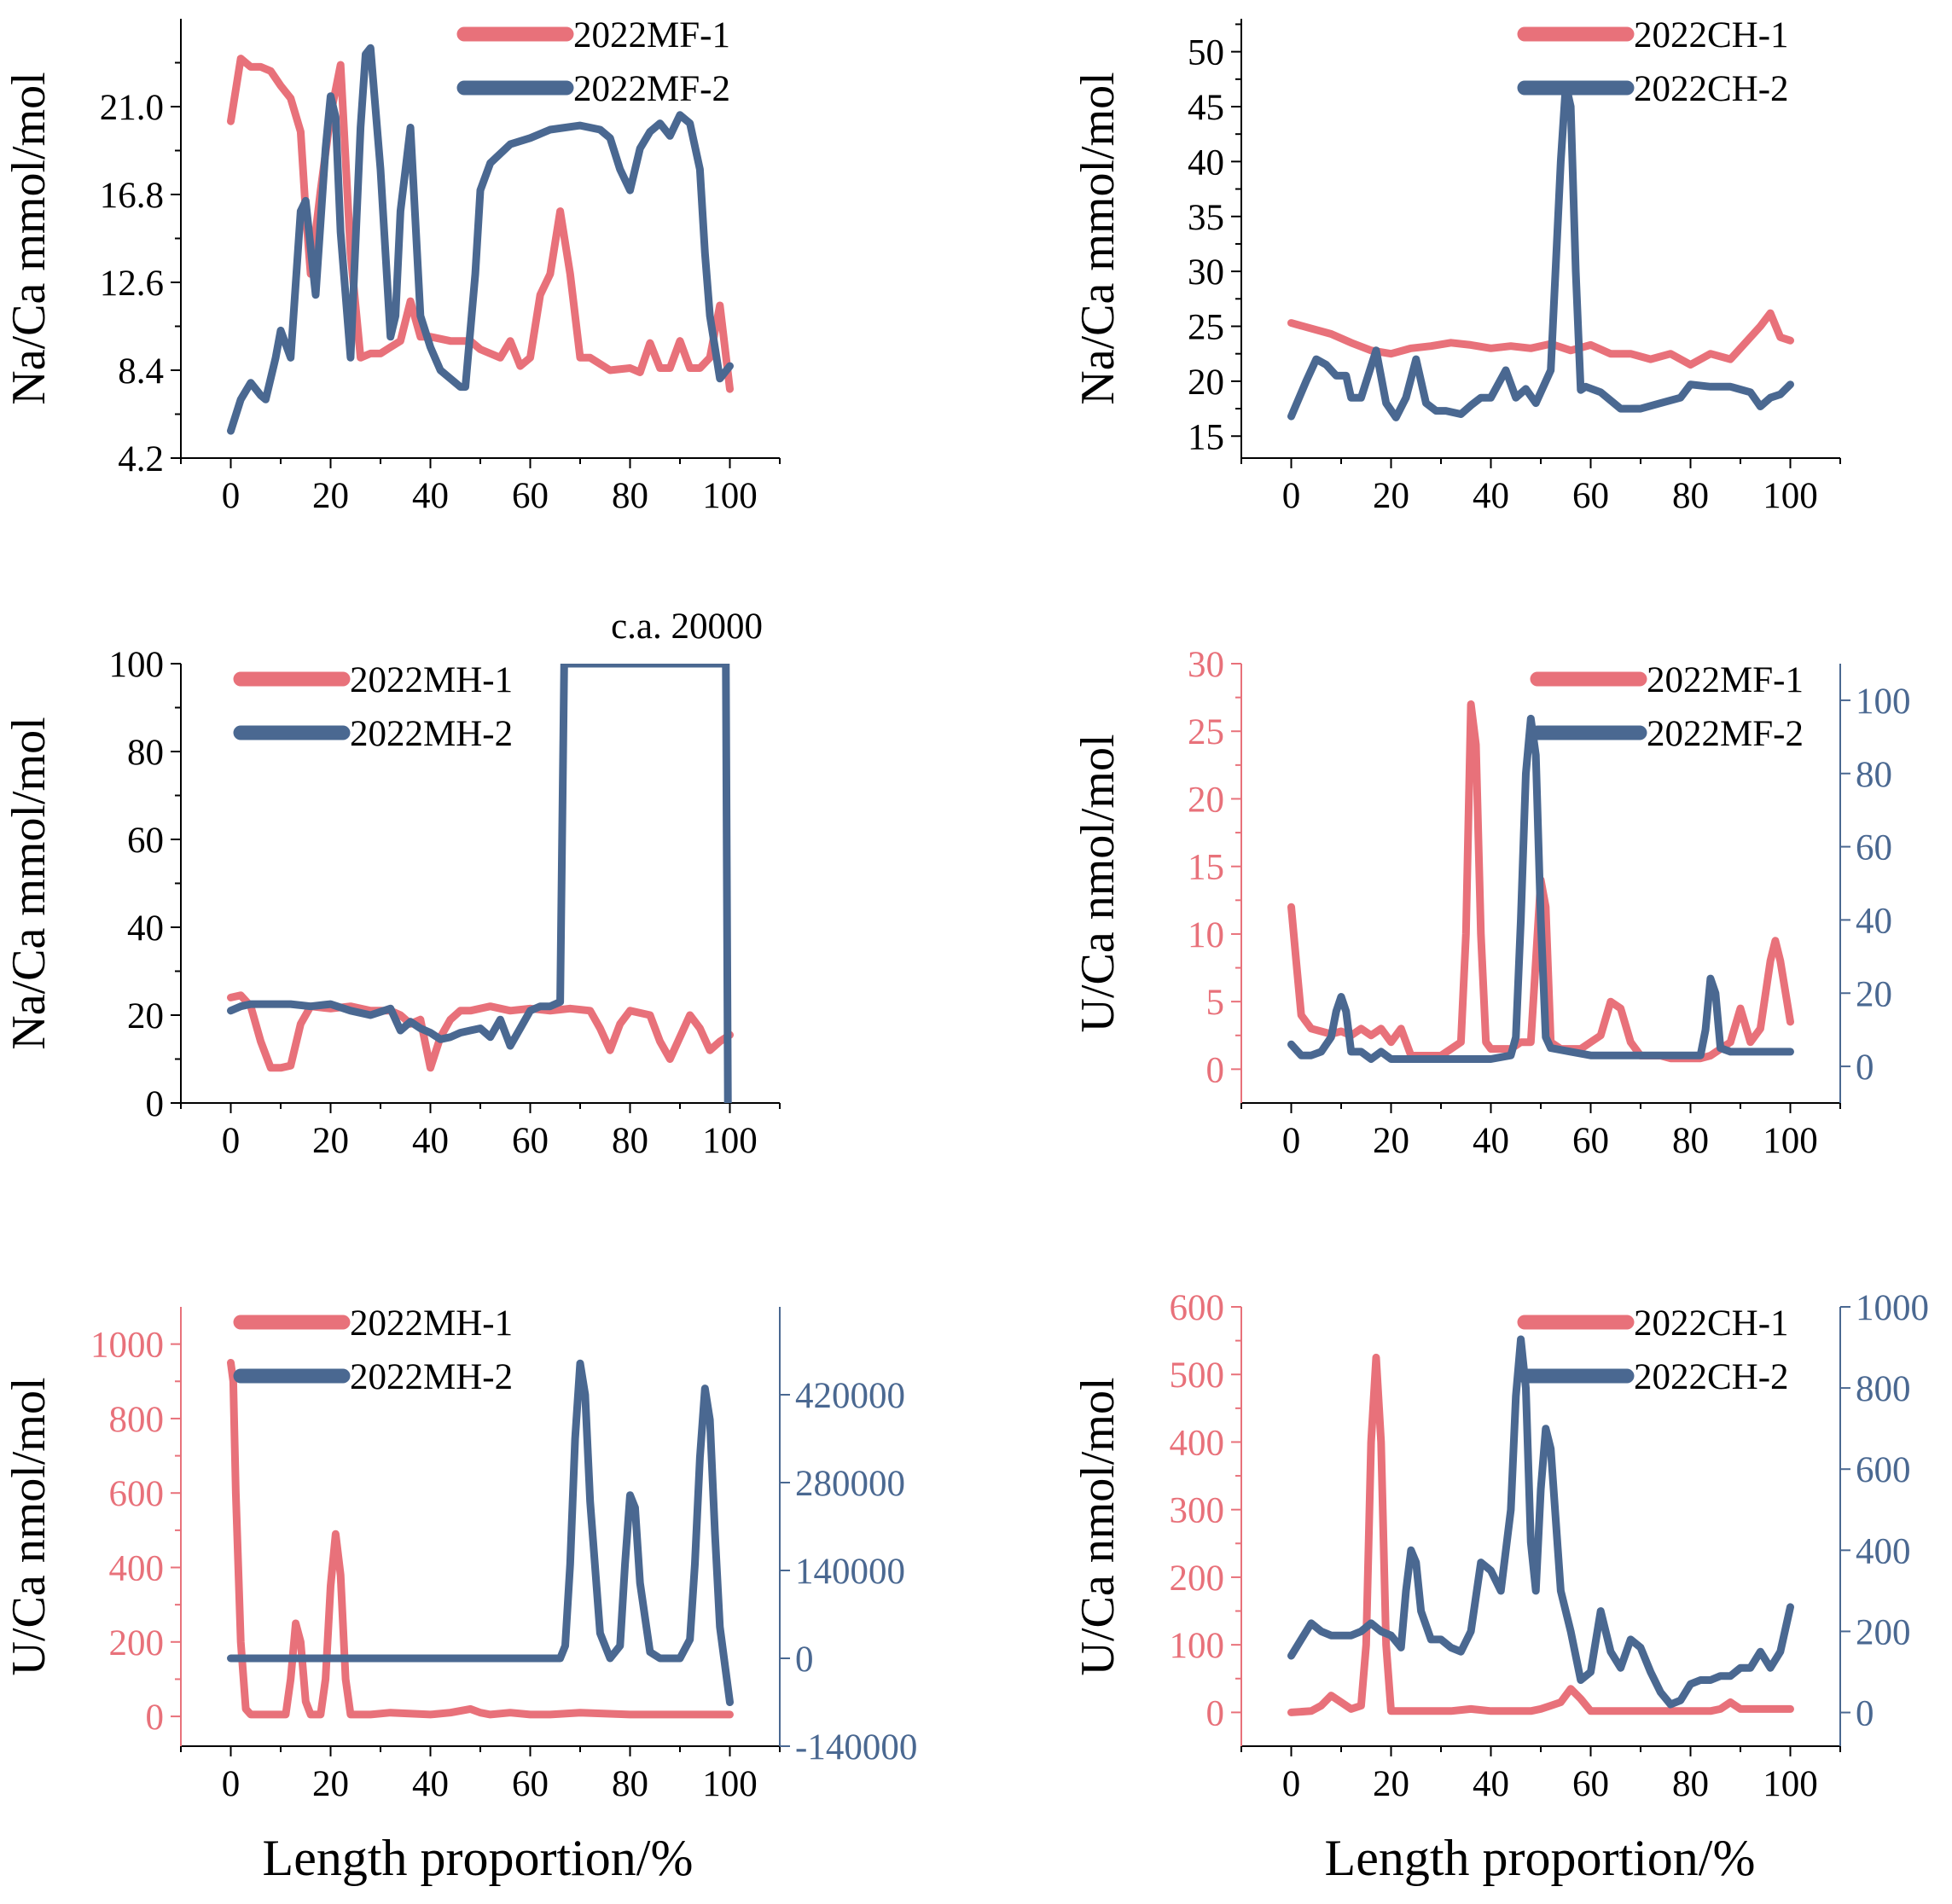  Describe the element at coordinates (1883, 702) in the screenshot. I see `y2-tick-label: 100` at that location.